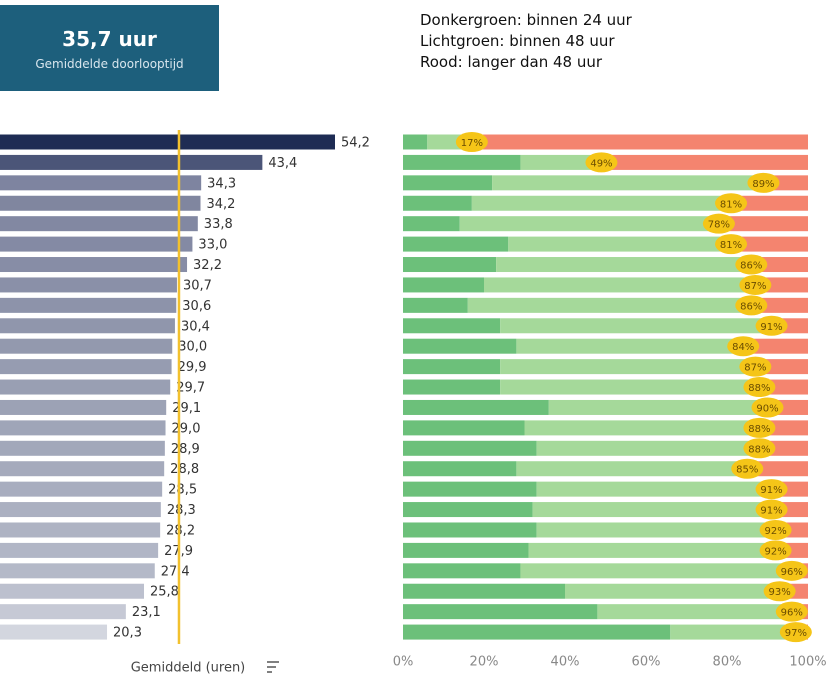  Describe the element at coordinates (807, 662) in the screenshot. I see `x-tick-label: 100%` at that location.